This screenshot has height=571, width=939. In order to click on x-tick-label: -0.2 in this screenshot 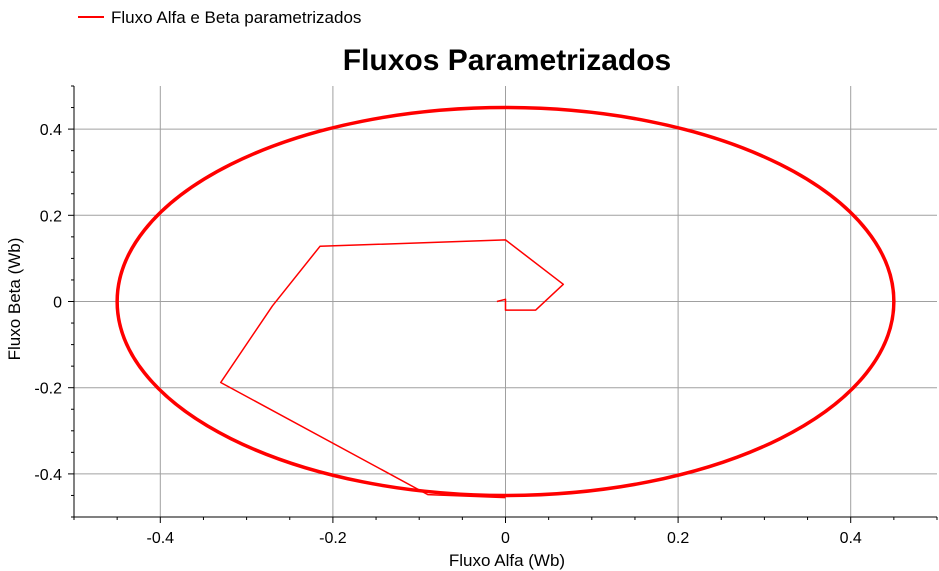, I will do `click(333, 538)`.